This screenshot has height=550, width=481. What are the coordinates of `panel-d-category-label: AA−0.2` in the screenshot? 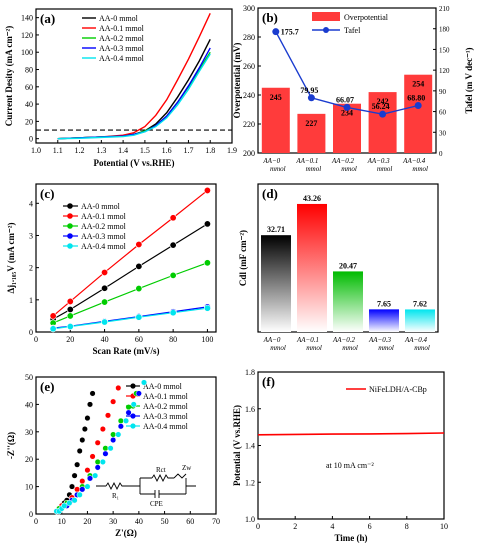 It's located at (344, 340).